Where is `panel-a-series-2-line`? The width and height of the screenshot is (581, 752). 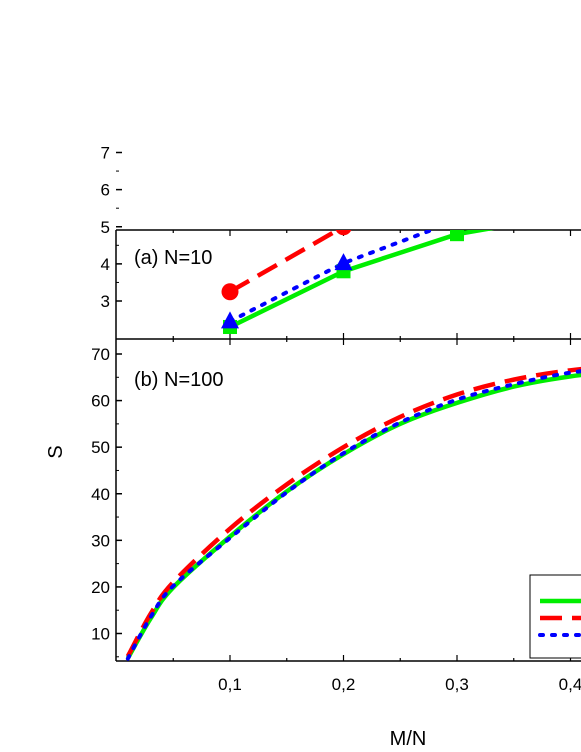
panel-a-series-2-line is located at coordinates (333, 277).